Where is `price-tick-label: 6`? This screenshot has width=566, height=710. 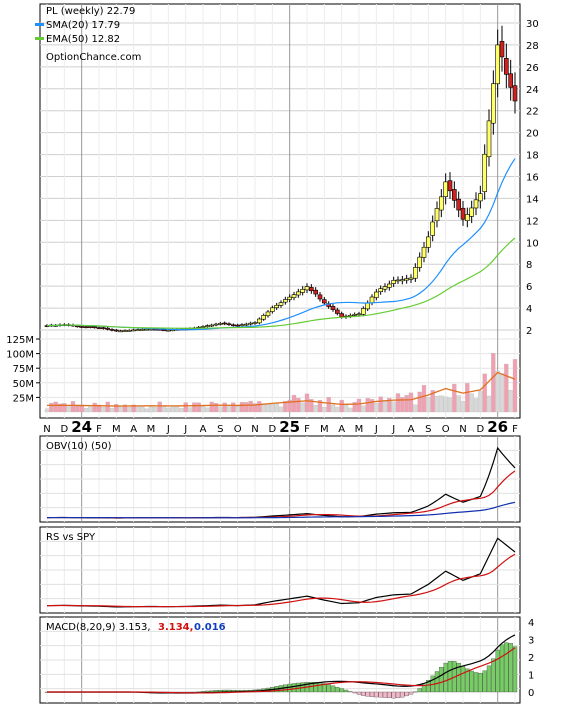
price-tick-label: 6 is located at coordinates (529, 287).